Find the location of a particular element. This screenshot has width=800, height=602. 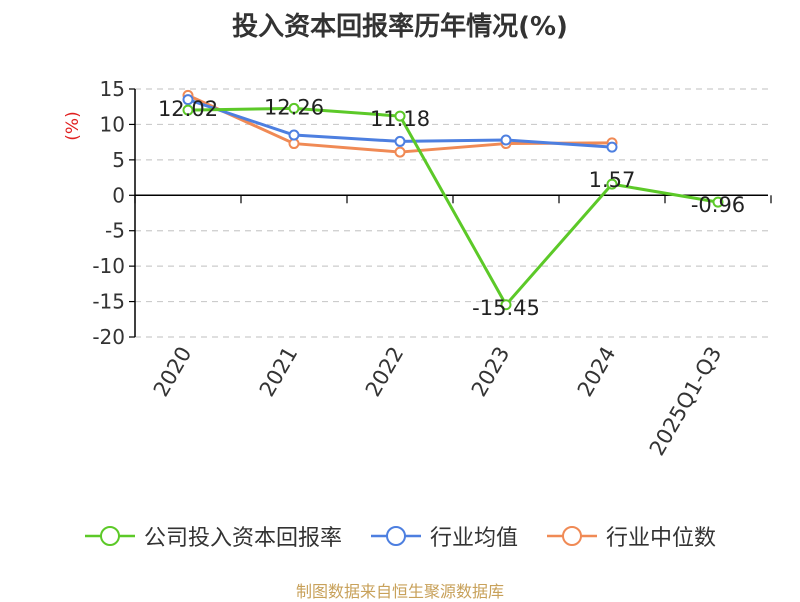

x-tick-label: 2025Q1-Q3 is located at coordinates (686, 401).